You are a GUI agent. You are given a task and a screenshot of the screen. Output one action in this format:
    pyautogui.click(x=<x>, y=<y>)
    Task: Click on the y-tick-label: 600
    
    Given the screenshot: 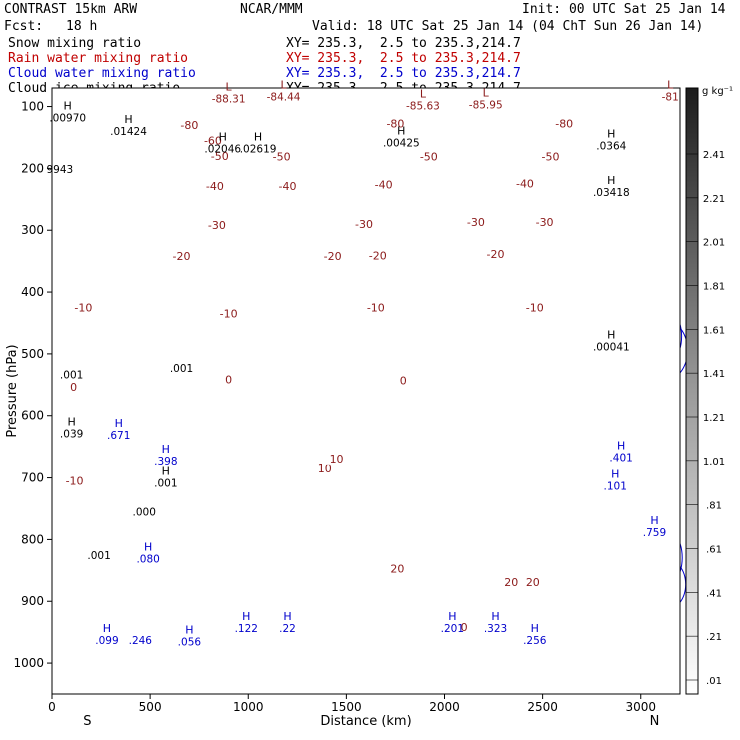 What is the action you would take?
    pyautogui.click(x=32, y=416)
    